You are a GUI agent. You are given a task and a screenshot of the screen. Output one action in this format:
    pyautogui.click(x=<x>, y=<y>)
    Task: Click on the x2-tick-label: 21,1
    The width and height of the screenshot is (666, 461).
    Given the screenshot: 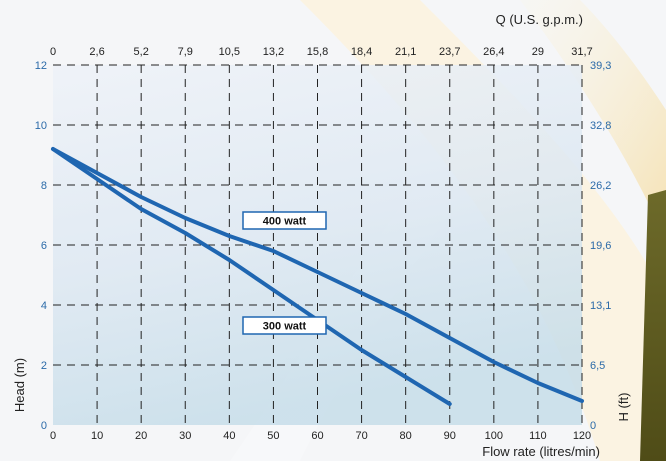 What is the action you would take?
    pyautogui.click(x=405, y=52)
    